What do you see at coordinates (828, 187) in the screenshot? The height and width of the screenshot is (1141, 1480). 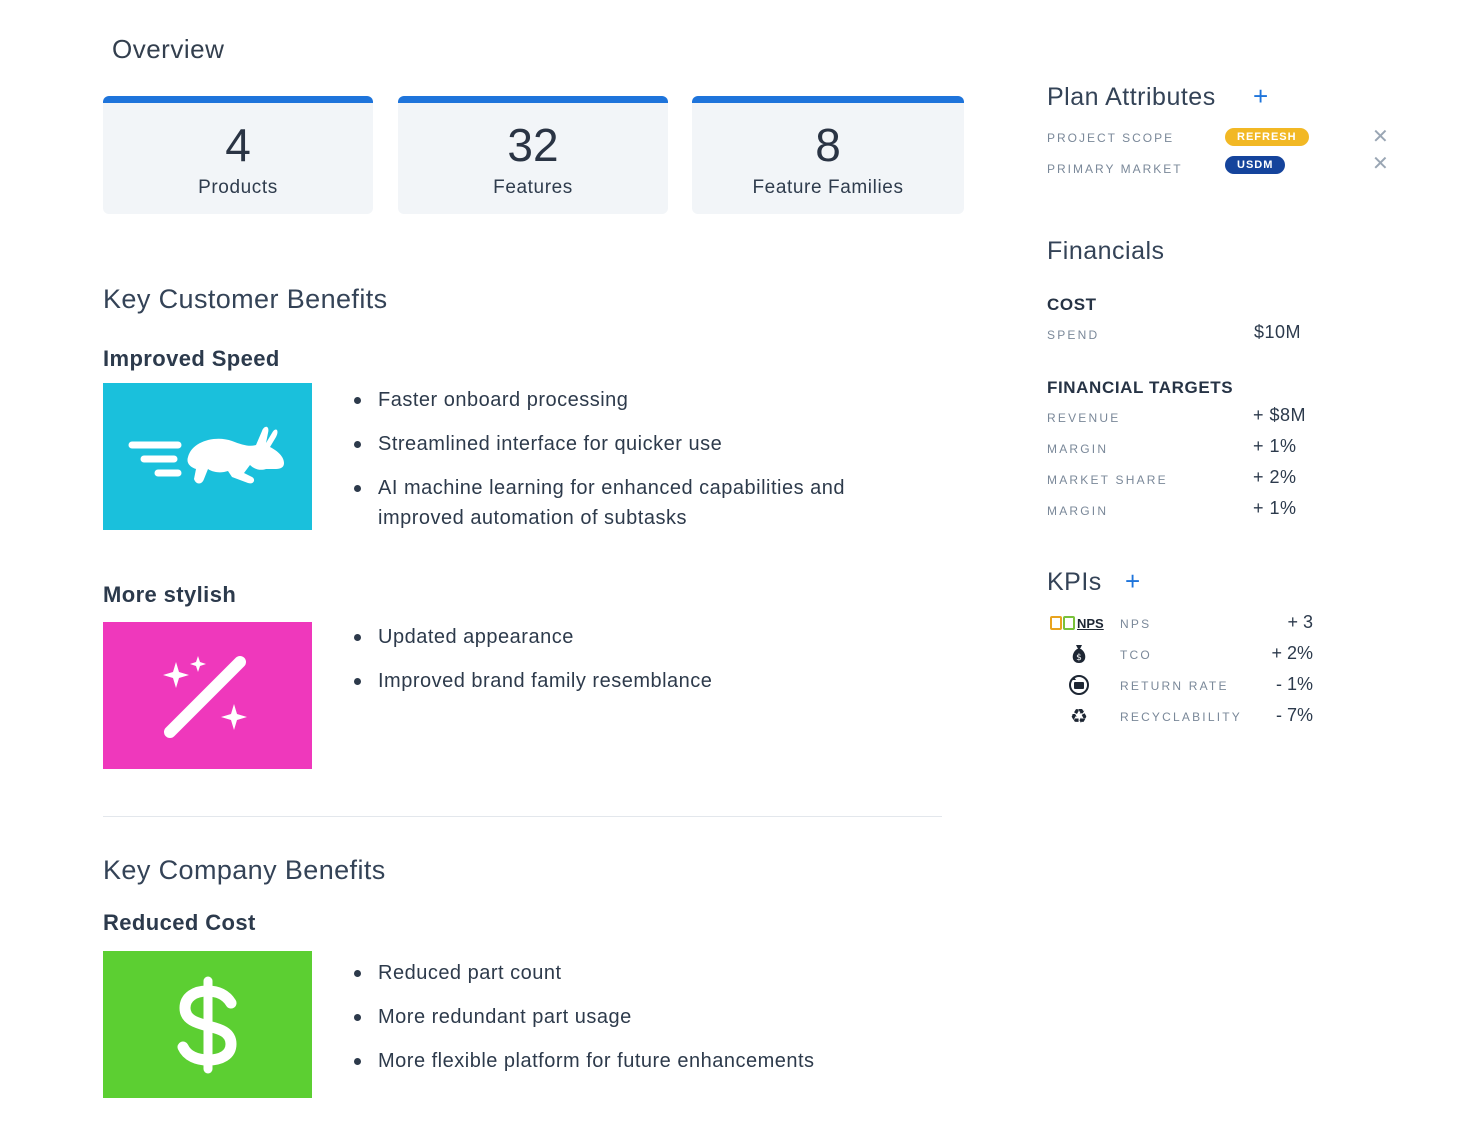 I see `stat-label: Feature Families` at bounding box center [828, 187].